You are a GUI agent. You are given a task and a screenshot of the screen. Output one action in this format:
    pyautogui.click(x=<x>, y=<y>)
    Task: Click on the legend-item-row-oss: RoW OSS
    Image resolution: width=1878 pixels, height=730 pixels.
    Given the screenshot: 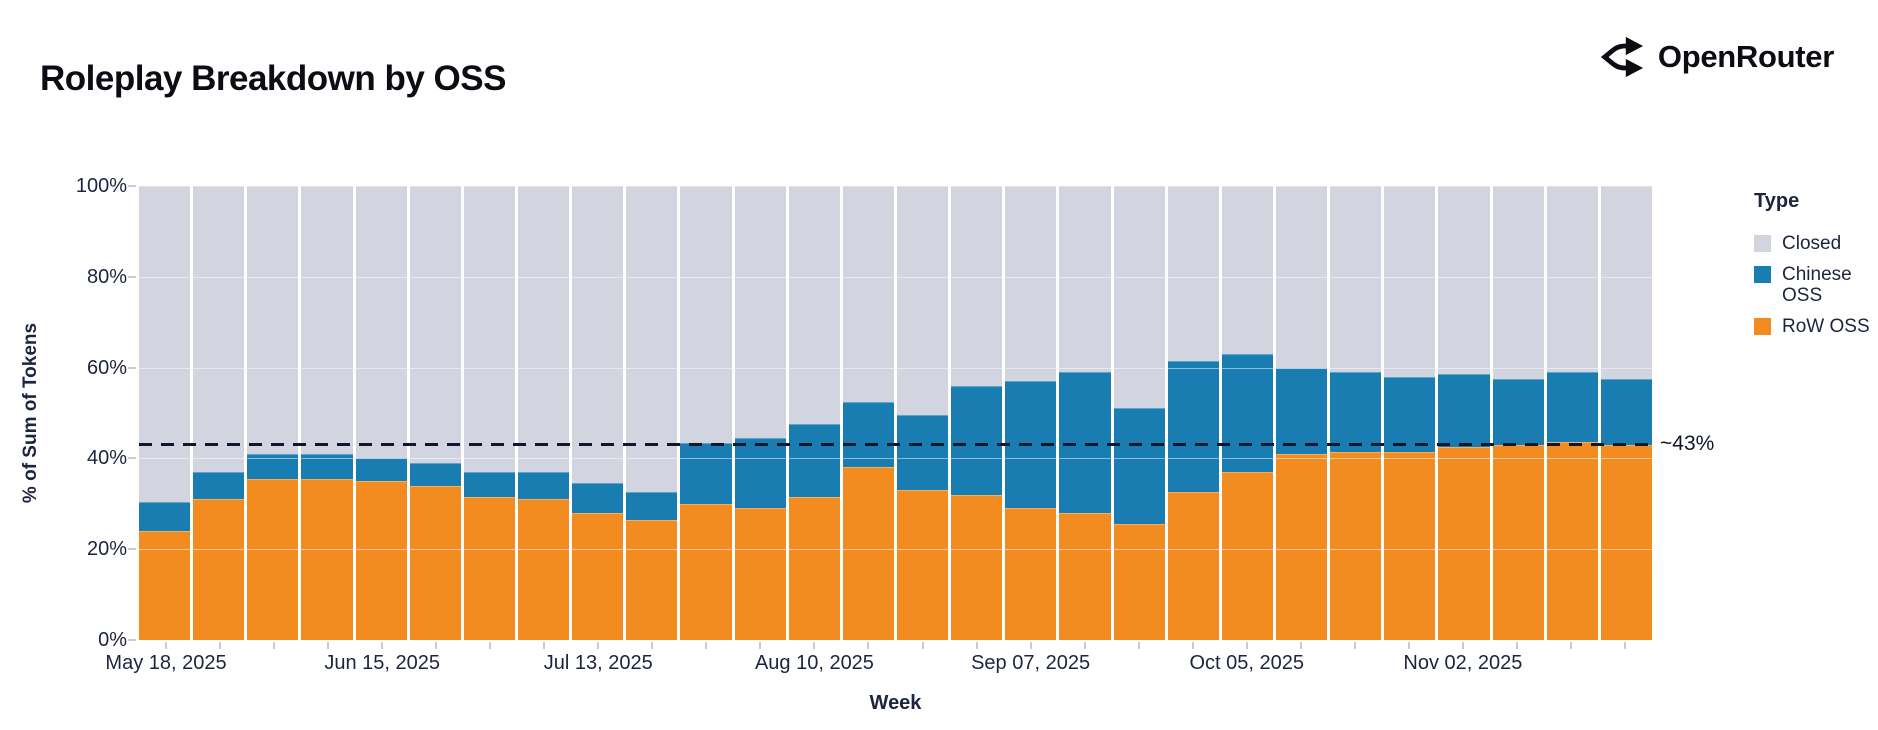 What is the action you would take?
    pyautogui.click(x=1816, y=326)
    